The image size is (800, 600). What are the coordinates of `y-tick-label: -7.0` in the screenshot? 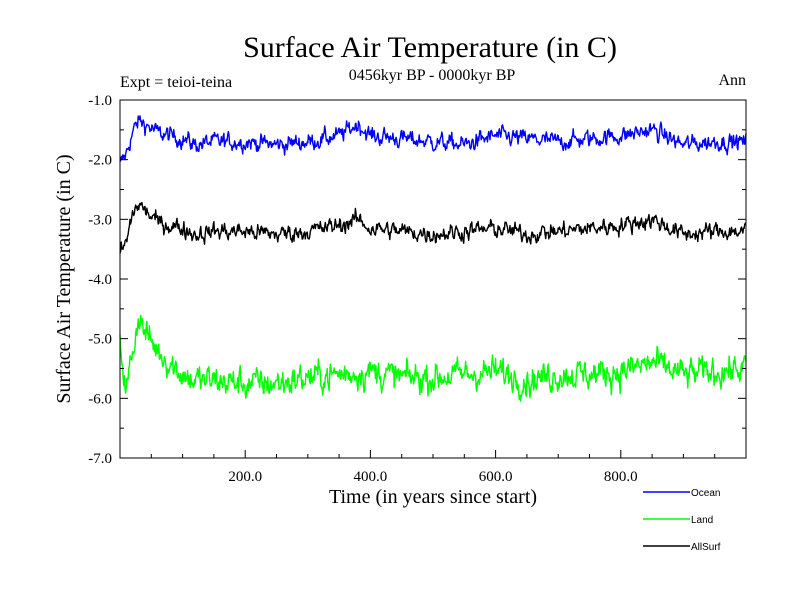 It's located at (100, 459).